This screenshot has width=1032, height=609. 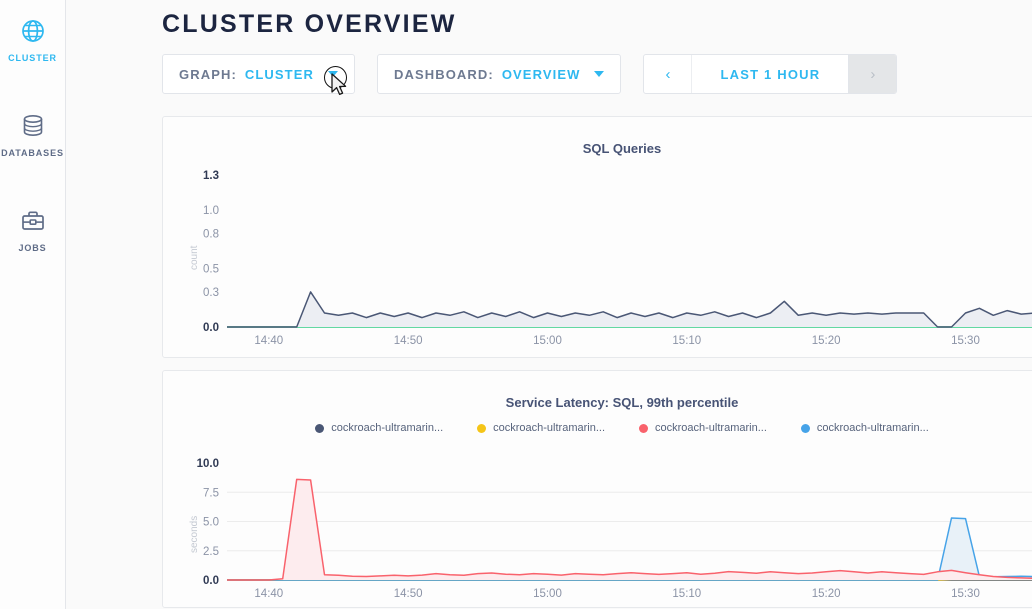 What do you see at coordinates (211, 293) in the screenshot?
I see `y-axis-tick-label: 0.3` at bounding box center [211, 293].